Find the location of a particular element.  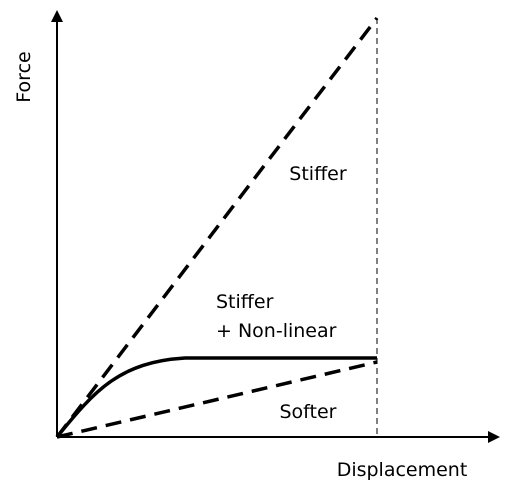

nonlinear-curve is located at coordinates (216, 397).